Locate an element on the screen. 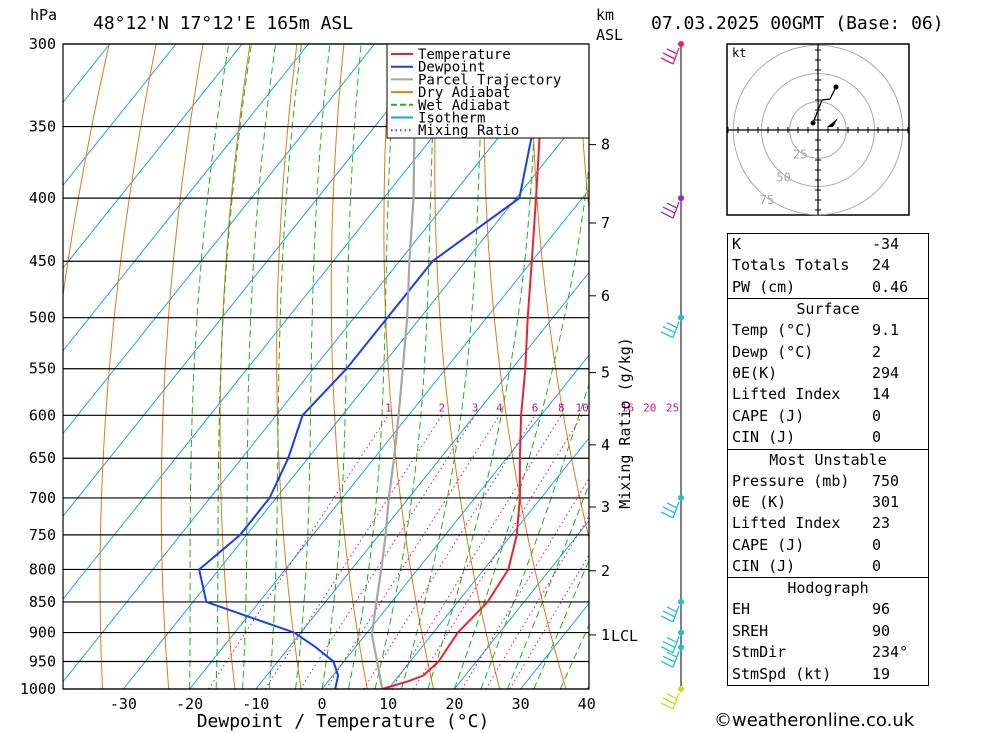 The height and width of the screenshot is (733, 1000). hpa-label: hPa is located at coordinates (43, 15).